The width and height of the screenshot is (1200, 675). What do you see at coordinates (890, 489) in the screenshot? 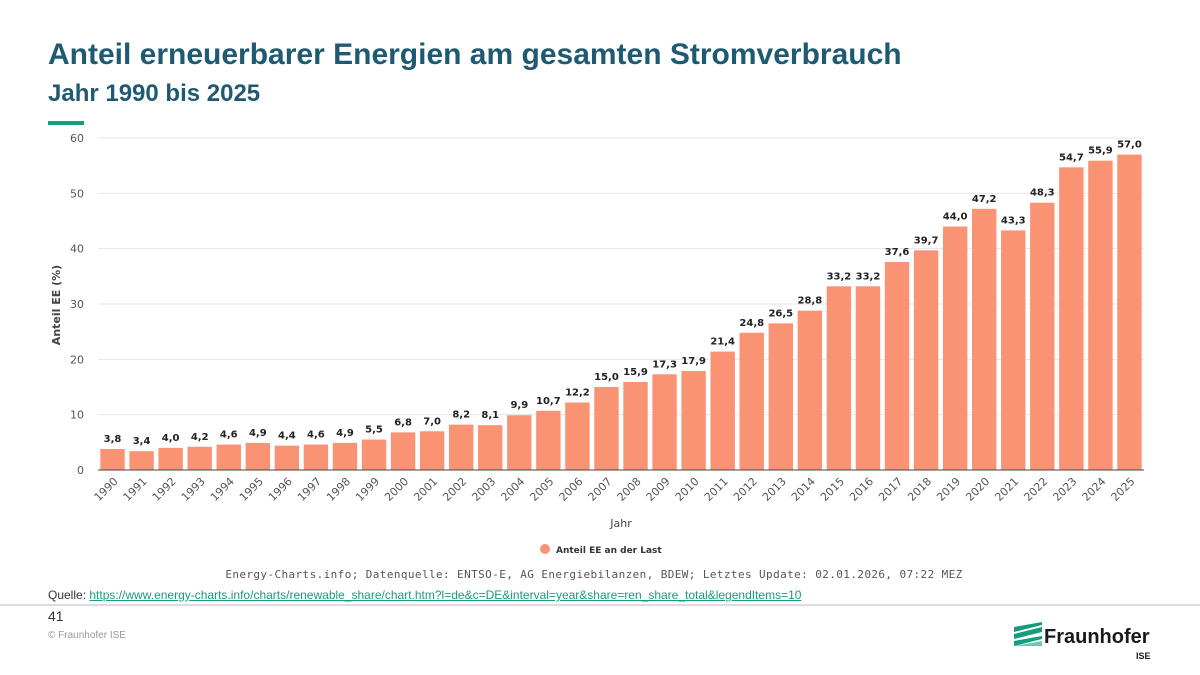
I see `x-tick-label: 2017` at bounding box center [890, 489].